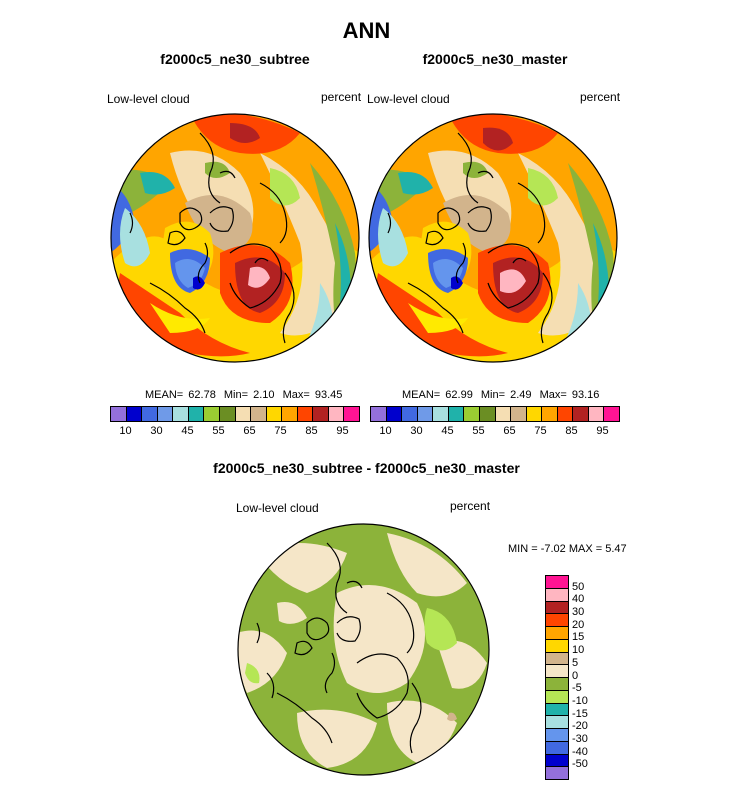 Image resolution: width=733 pixels, height=788 pixels. I want to click on panel-right-units: percent, so click(600, 97).